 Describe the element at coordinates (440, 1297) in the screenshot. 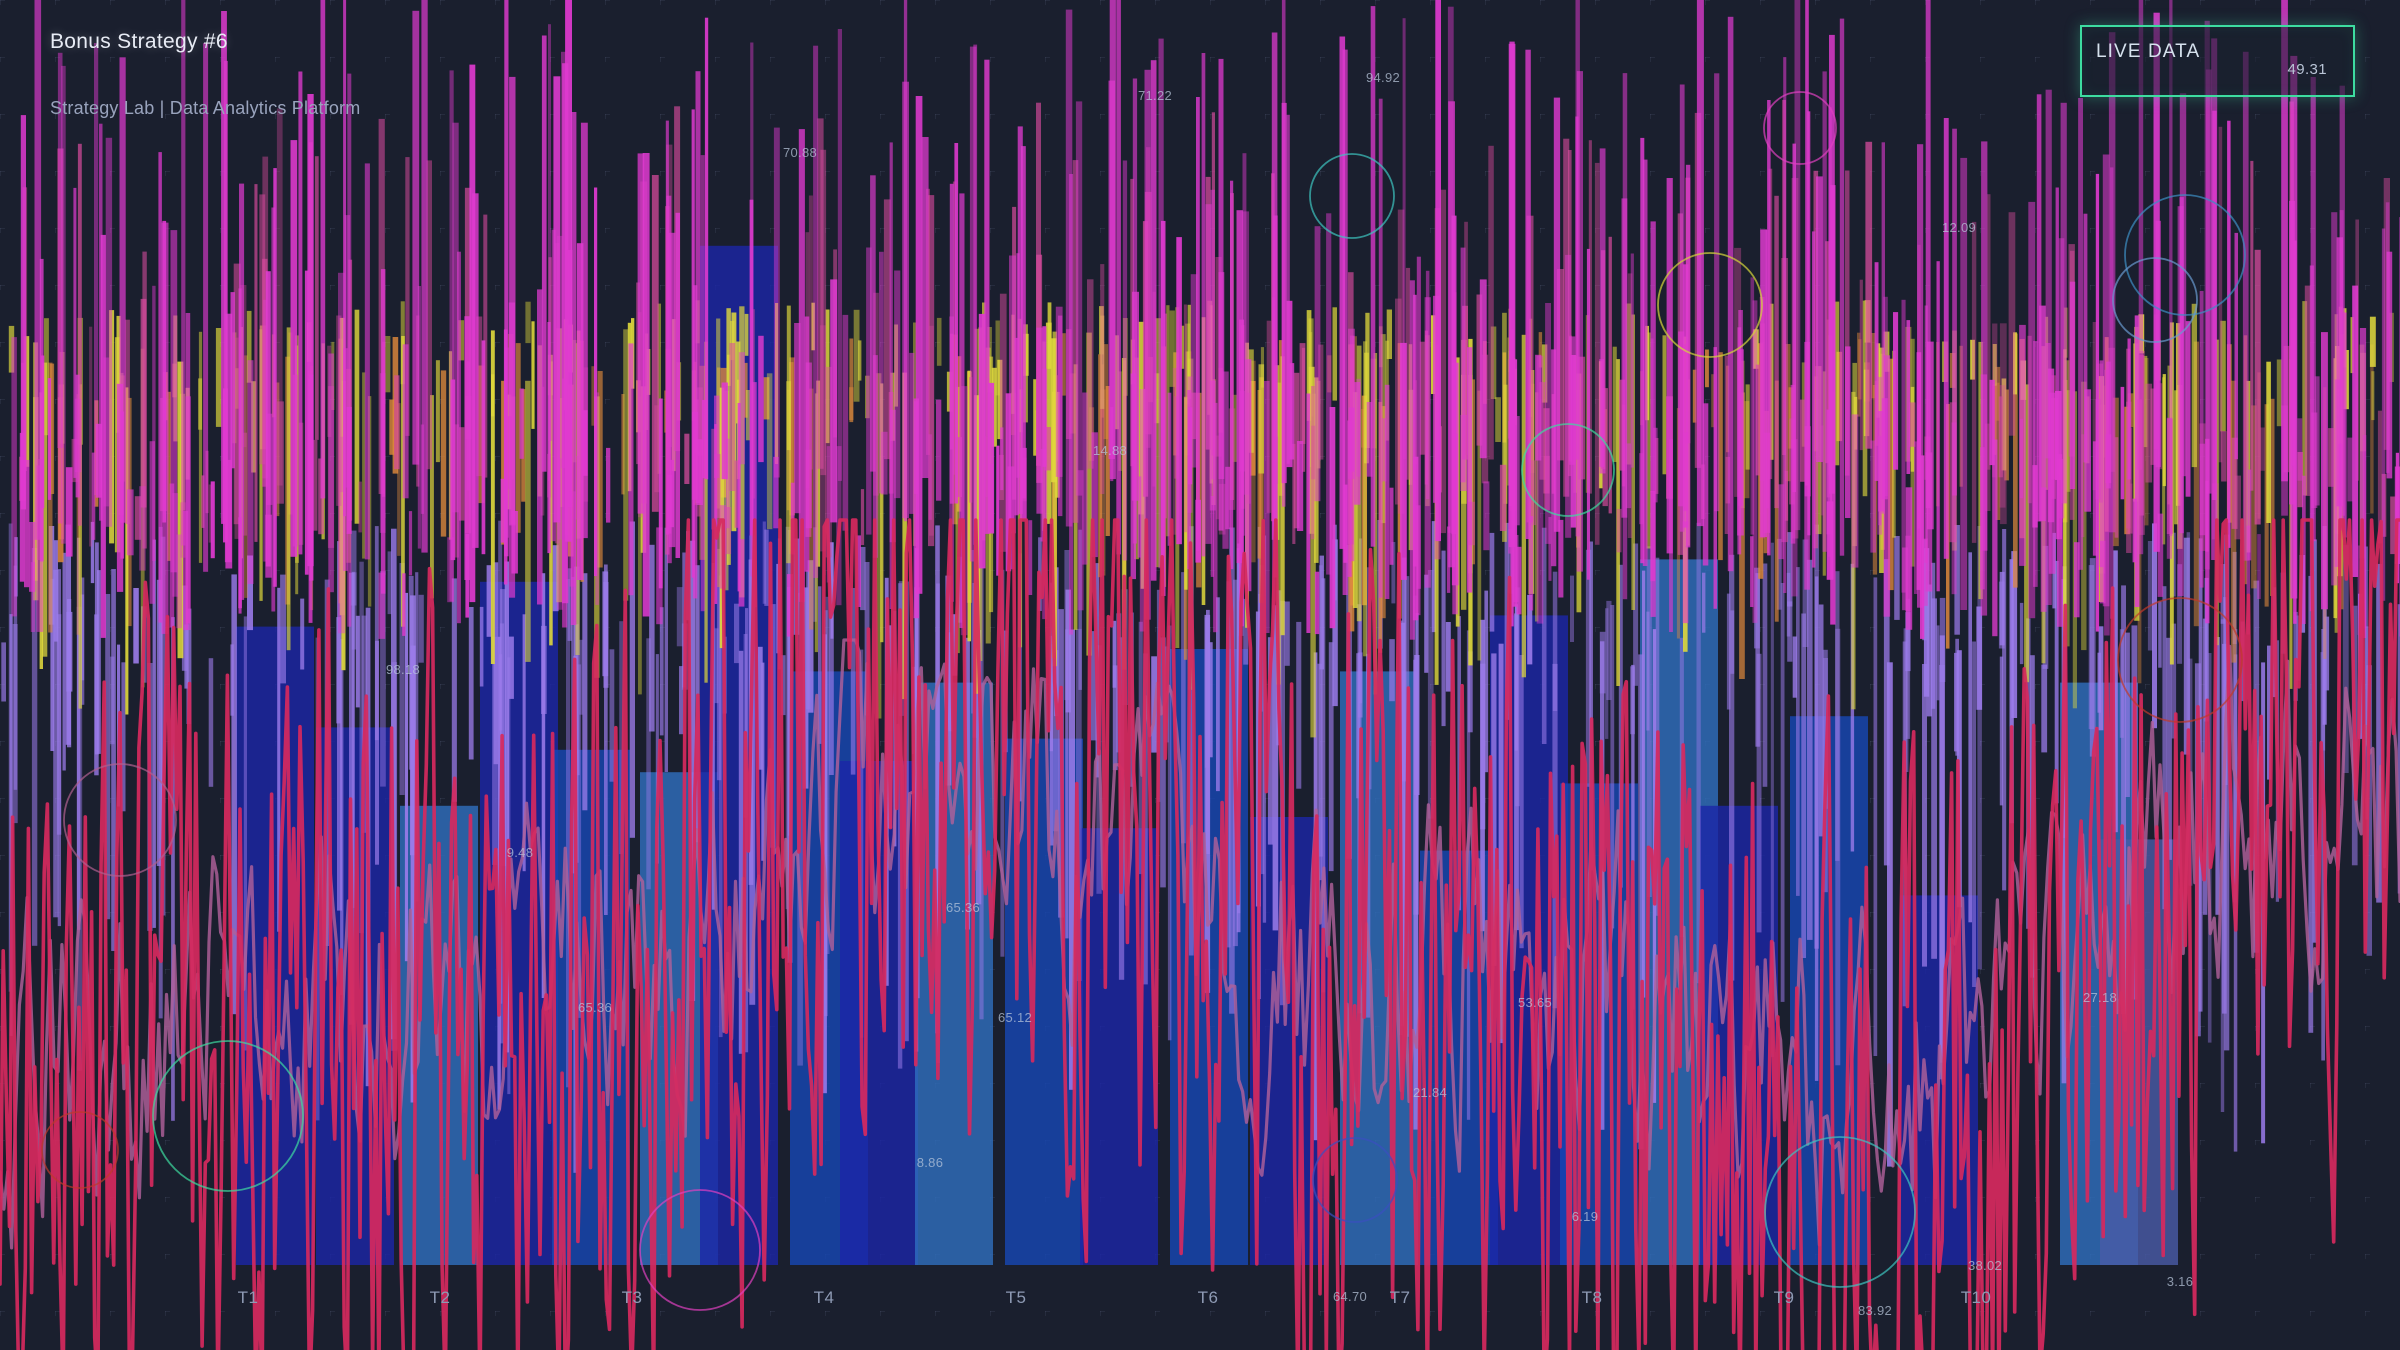

I see `x-axis-tick-t2: T2` at that location.